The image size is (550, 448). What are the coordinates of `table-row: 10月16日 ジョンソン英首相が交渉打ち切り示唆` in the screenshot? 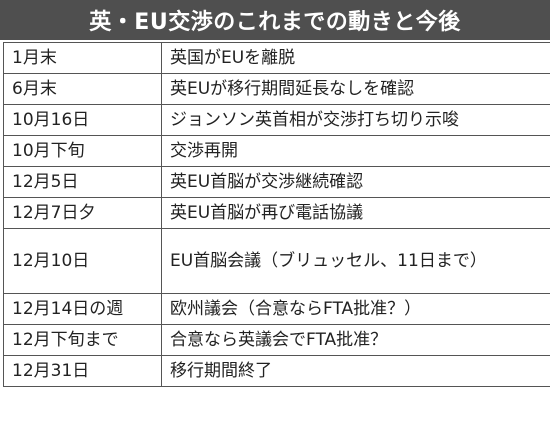 It's located at (276, 120).